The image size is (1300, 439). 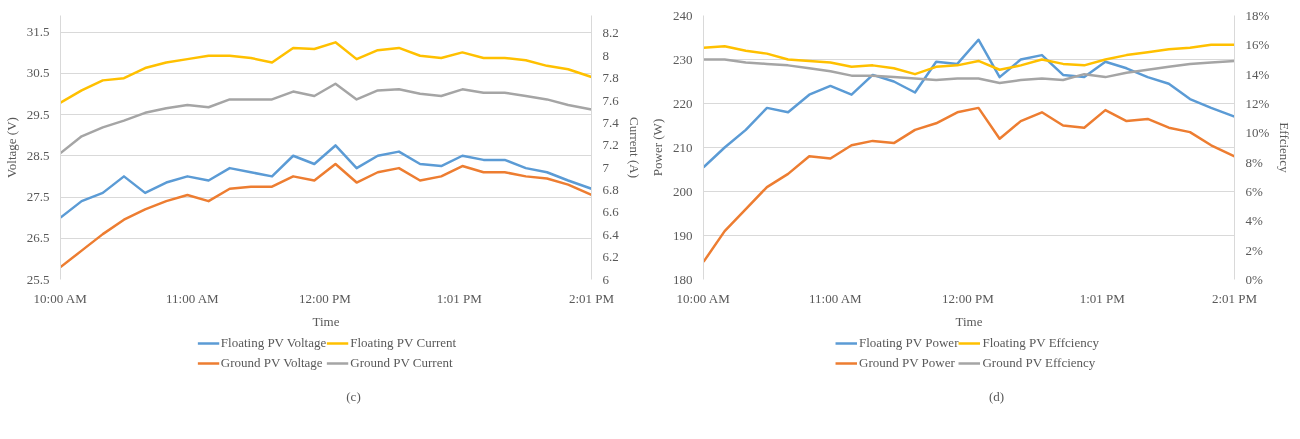 I want to click on y2-tick-label: 10%, so click(x=1257, y=133).